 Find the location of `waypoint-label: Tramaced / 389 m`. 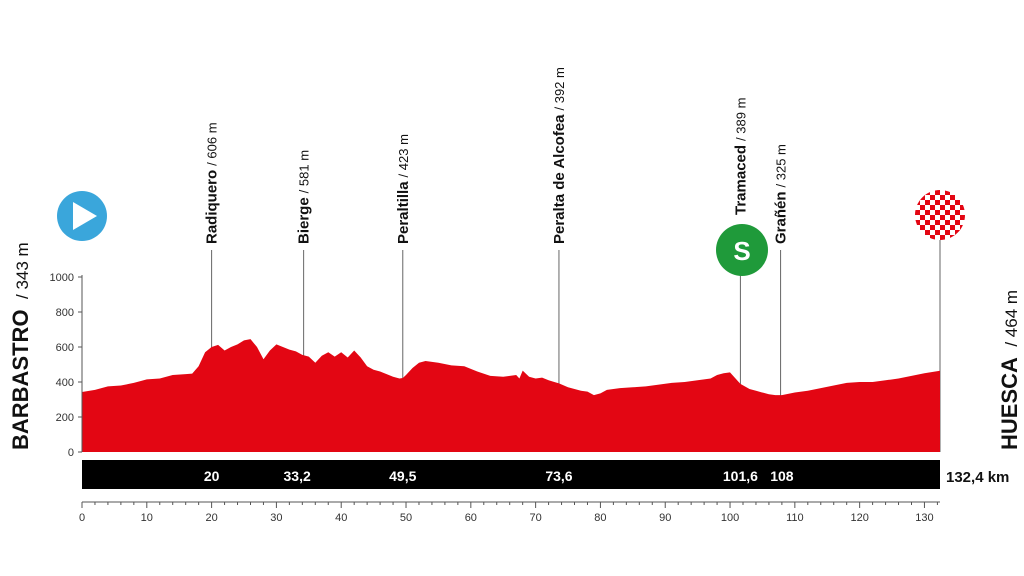

waypoint-label: Tramaced / 389 m is located at coordinates (740, 156).